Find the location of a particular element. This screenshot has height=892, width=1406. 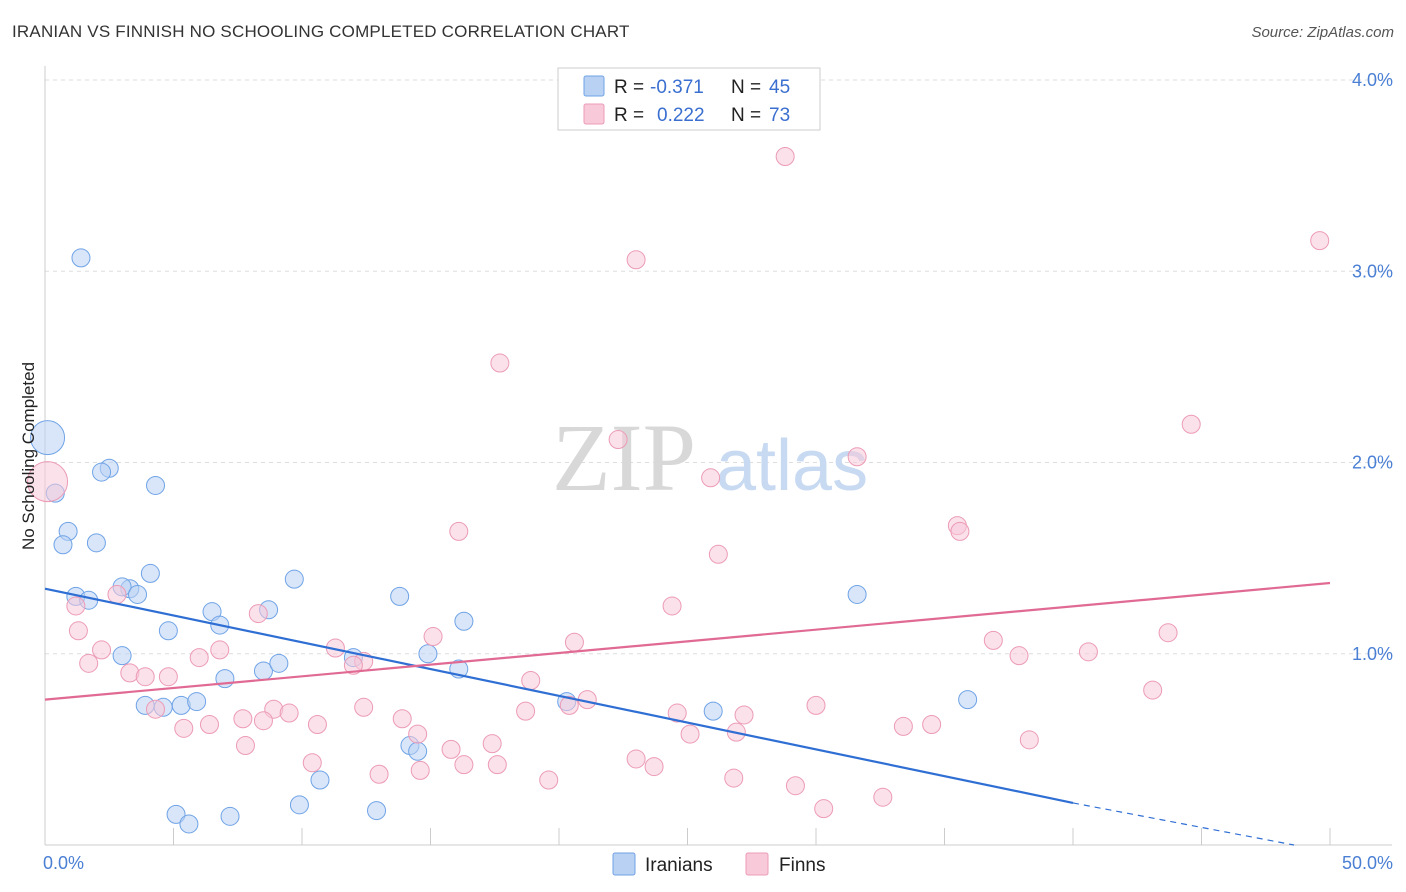

y-tick-label-3: 4.0% is located at coordinates (1372, 80).